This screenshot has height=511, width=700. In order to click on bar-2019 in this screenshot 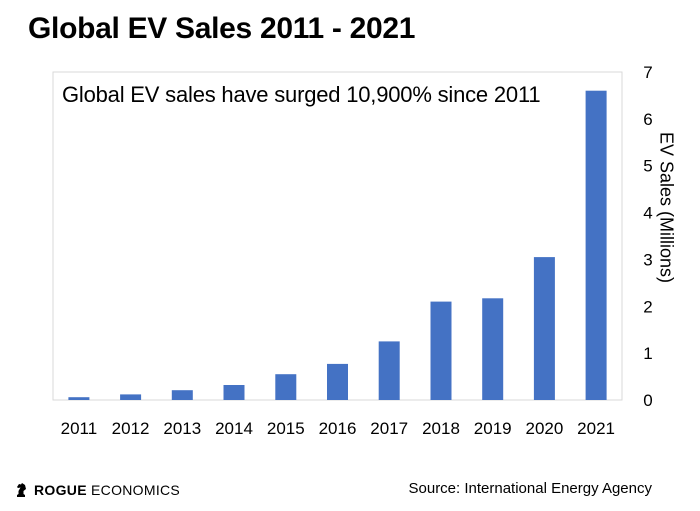, I will do `click(493, 349)`.